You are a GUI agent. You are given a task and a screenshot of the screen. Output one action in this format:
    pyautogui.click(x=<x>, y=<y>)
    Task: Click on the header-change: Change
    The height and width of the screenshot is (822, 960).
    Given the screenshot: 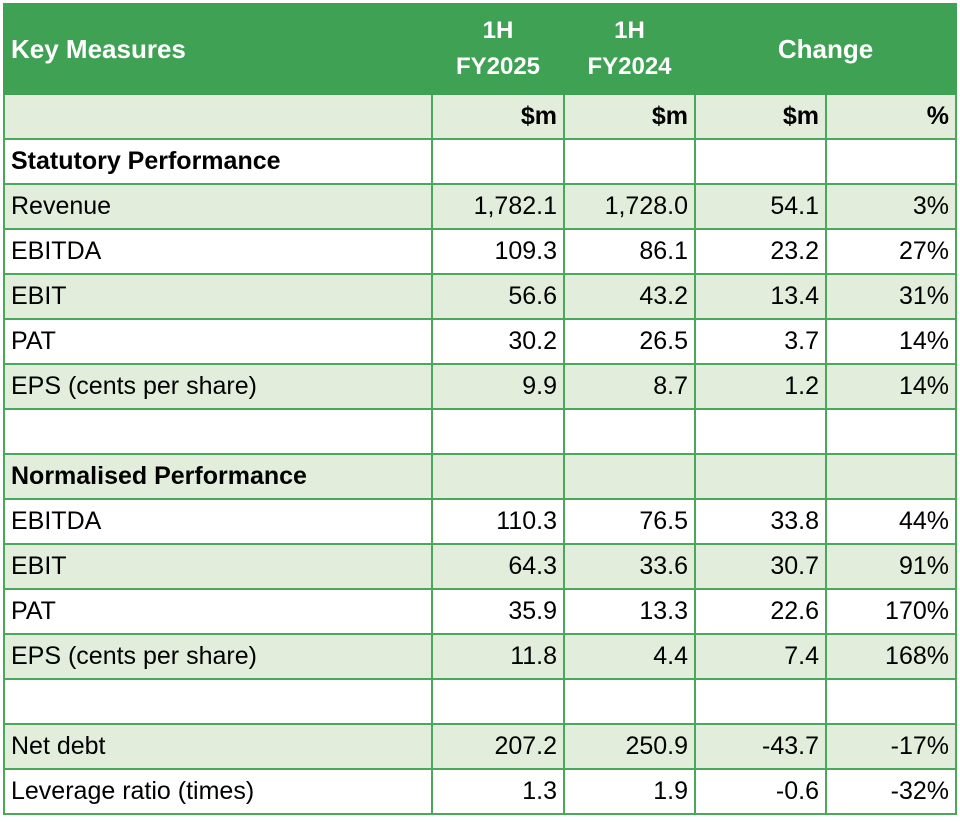 What is the action you would take?
    pyautogui.click(x=825, y=49)
    